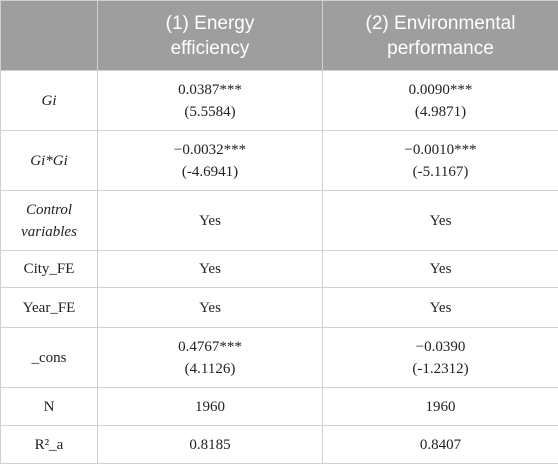 This screenshot has height=464, width=558. Describe the element at coordinates (49, 308) in the screenshot. I see `row-label: Year_FE` at that location.